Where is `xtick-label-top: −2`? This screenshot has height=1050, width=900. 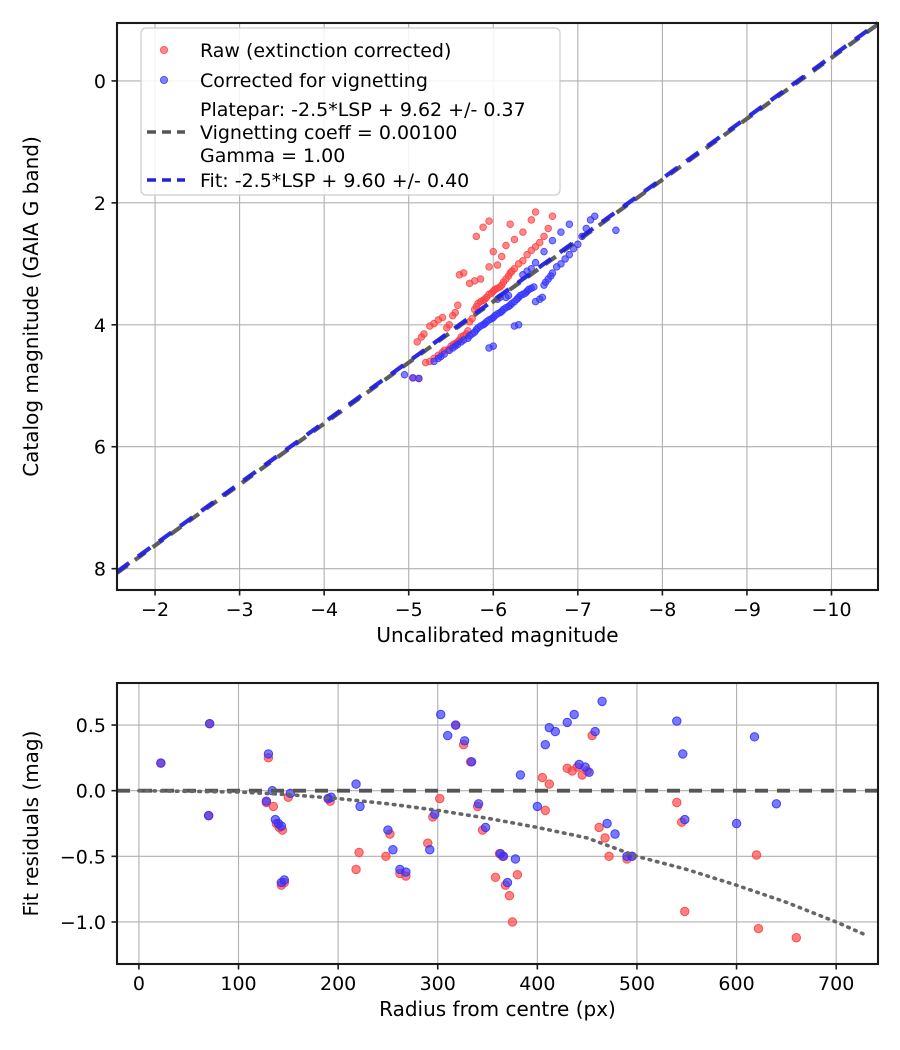
xtick-label-top: −2 is located at coordinates (155, 610).